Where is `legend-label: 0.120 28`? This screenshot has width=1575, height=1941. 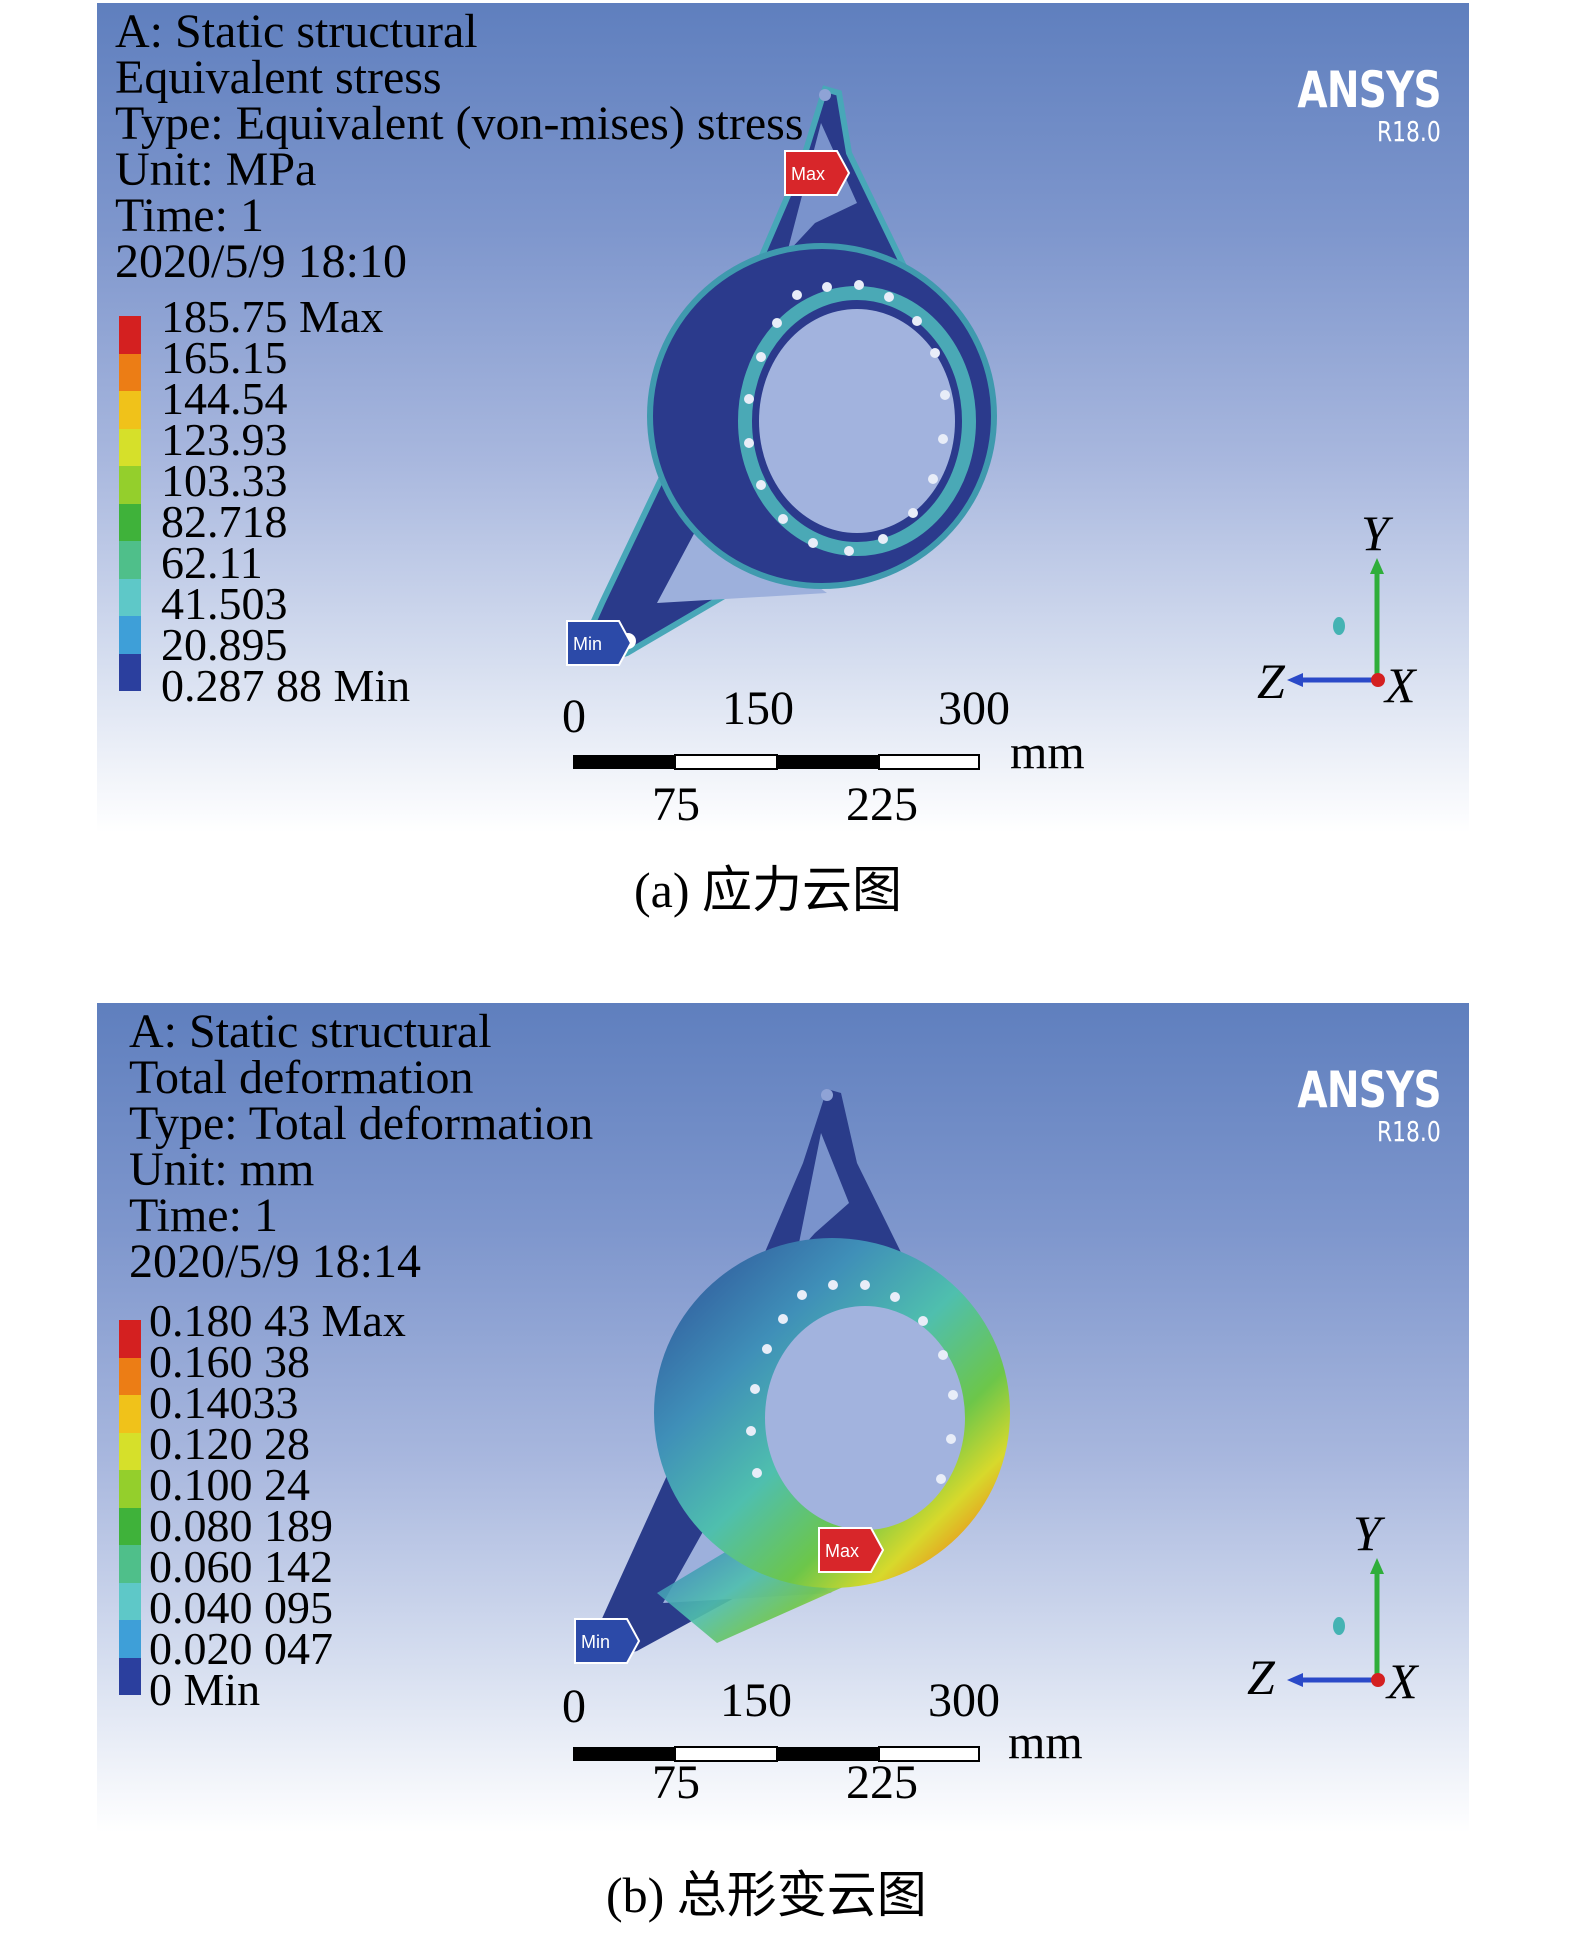 legend-label: 0.120 28 is located at coordinates (229, 1443).